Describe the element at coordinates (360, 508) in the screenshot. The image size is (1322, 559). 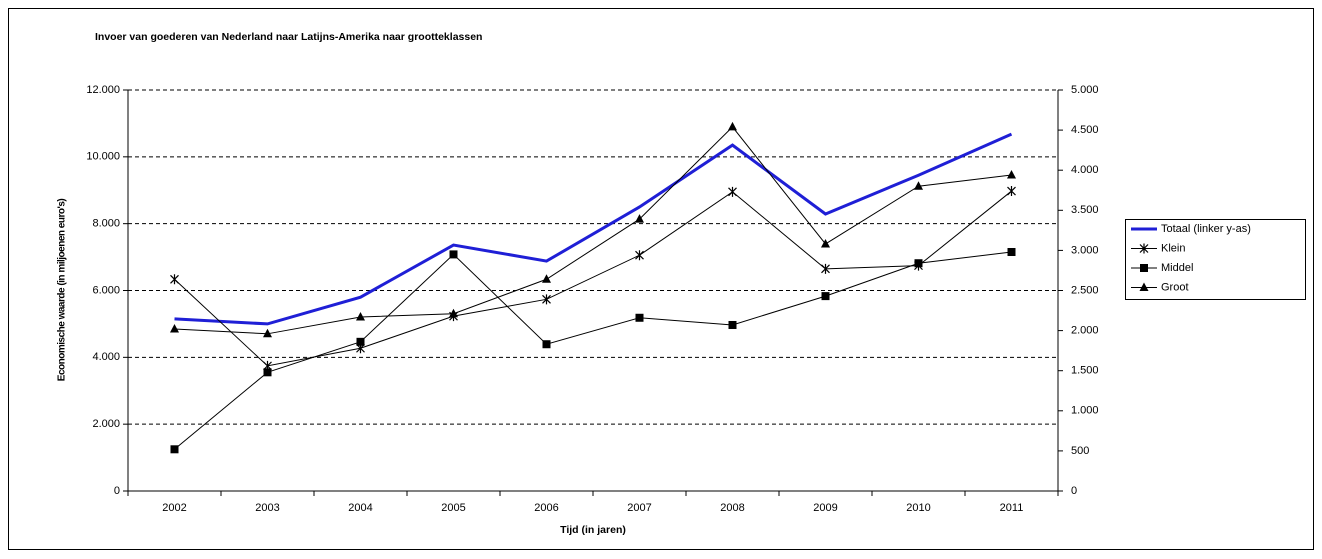
I see `x-tick-label: 2004` at that location.